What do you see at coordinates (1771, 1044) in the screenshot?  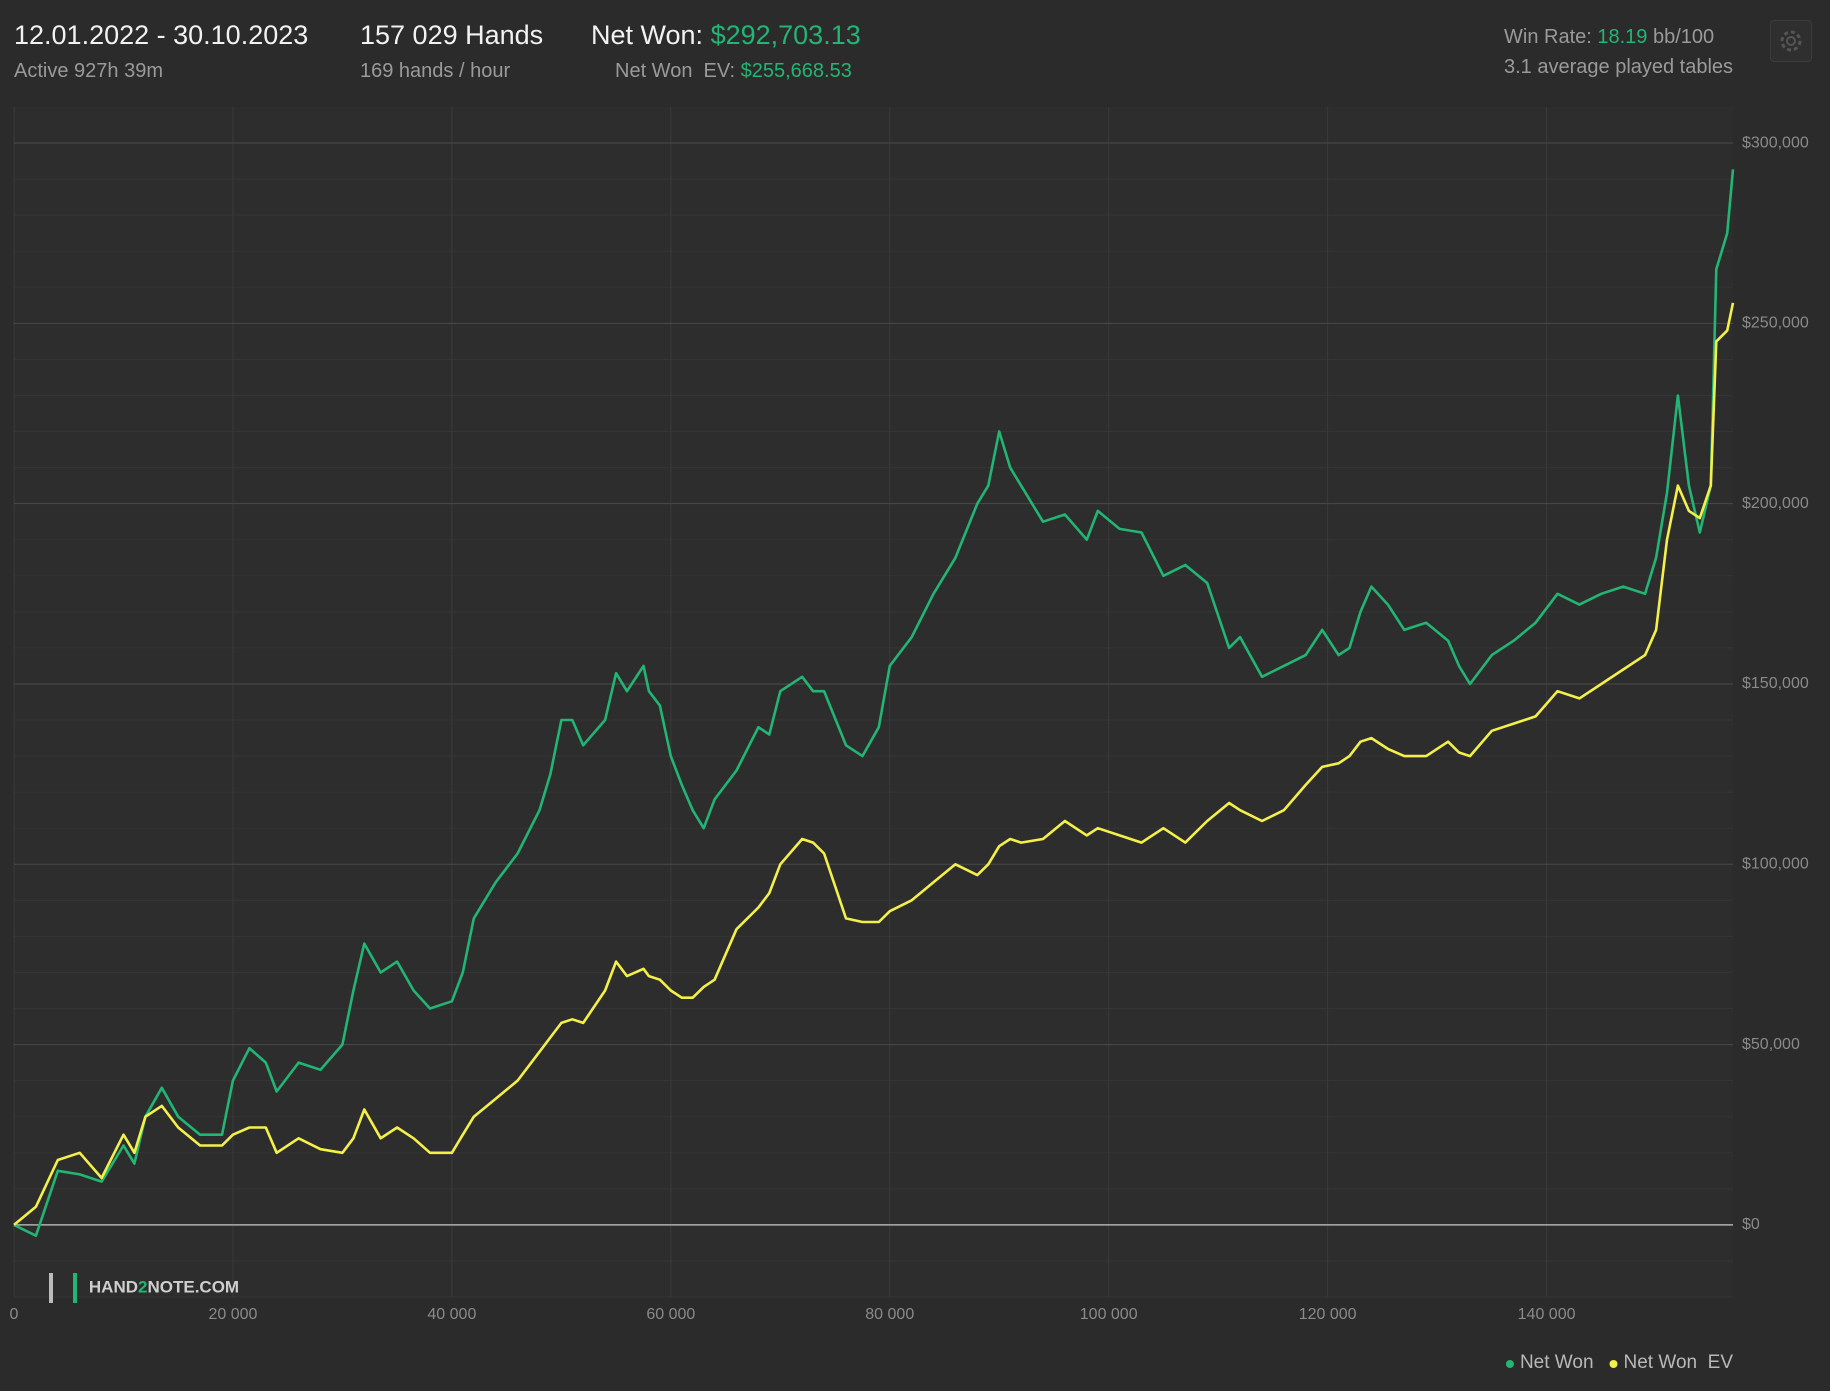 I see `y-tick-label: $50,000` at bounding box center [1771, 1044].